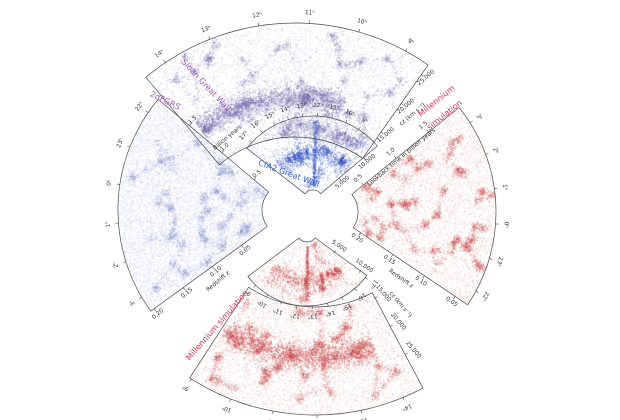 The image size is (620, 420). I want to click on wedge-mright-outline, so click(424, 206).